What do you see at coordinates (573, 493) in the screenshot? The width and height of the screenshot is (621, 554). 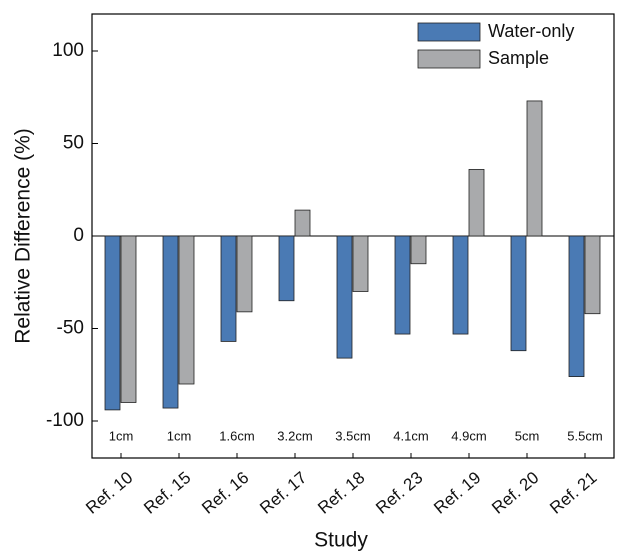 I see `x-tick-label: Ref. 21` at bounding box center [573, 493].